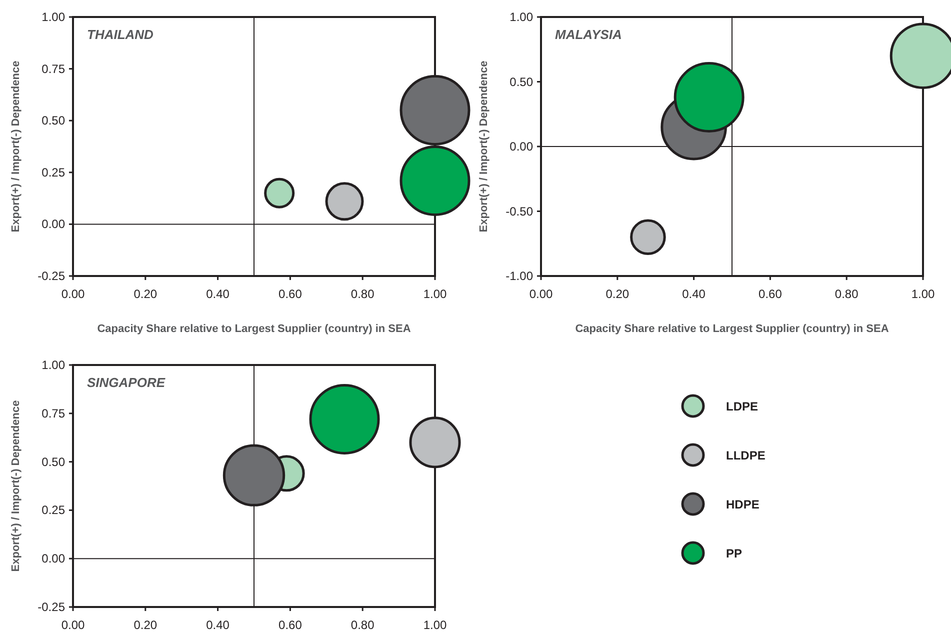 The image size is (951, 635). What do you see at coordinates (734, 553) in the screenshot?
I see `legend-label: PP` at bounding box center [734, 553].